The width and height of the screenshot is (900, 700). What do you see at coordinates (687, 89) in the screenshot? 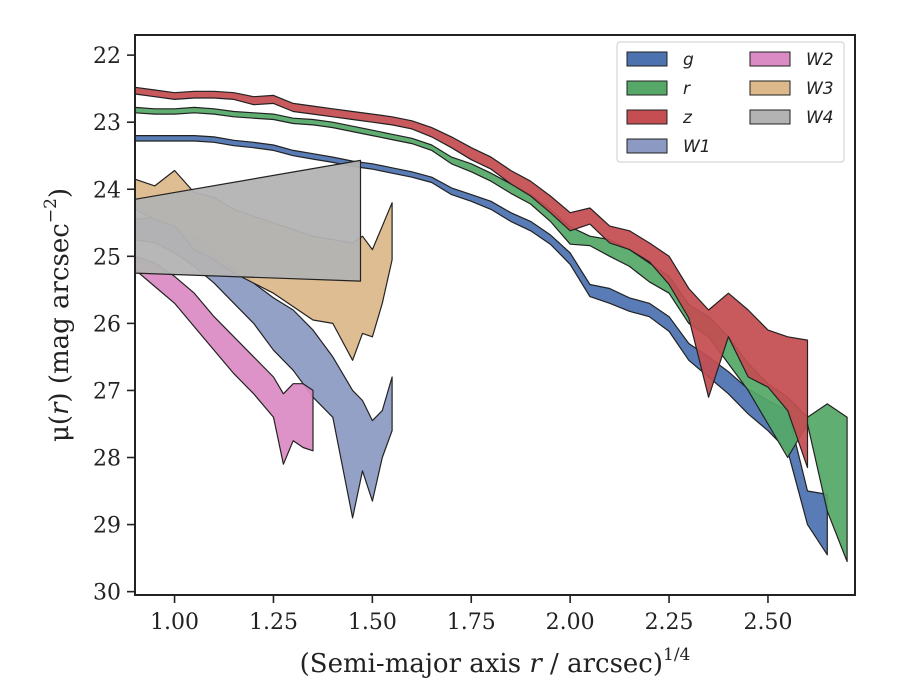
I see `legend-label-r: r` at bounding box center [687, 89].